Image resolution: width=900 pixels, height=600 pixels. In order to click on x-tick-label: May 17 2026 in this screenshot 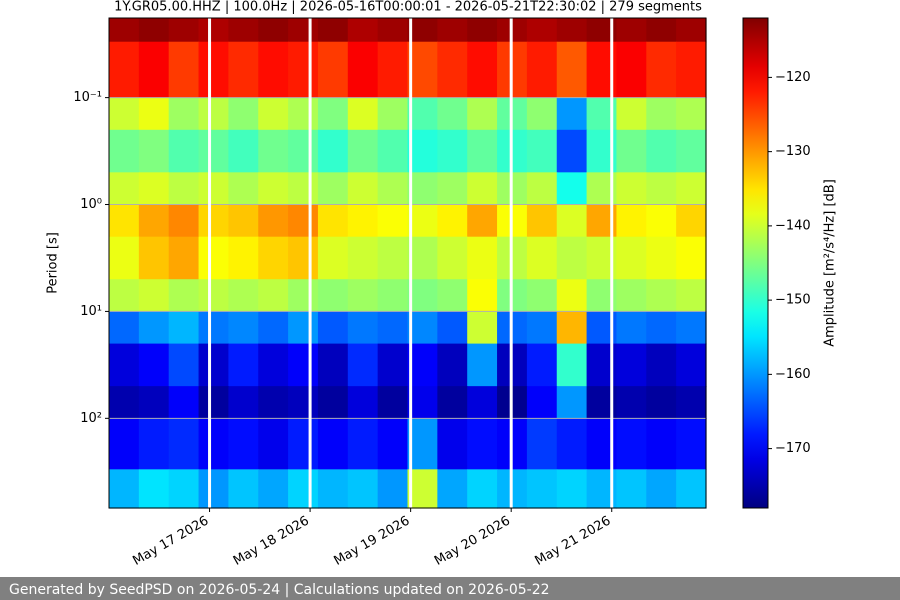, I will do `click(170, 541)`.